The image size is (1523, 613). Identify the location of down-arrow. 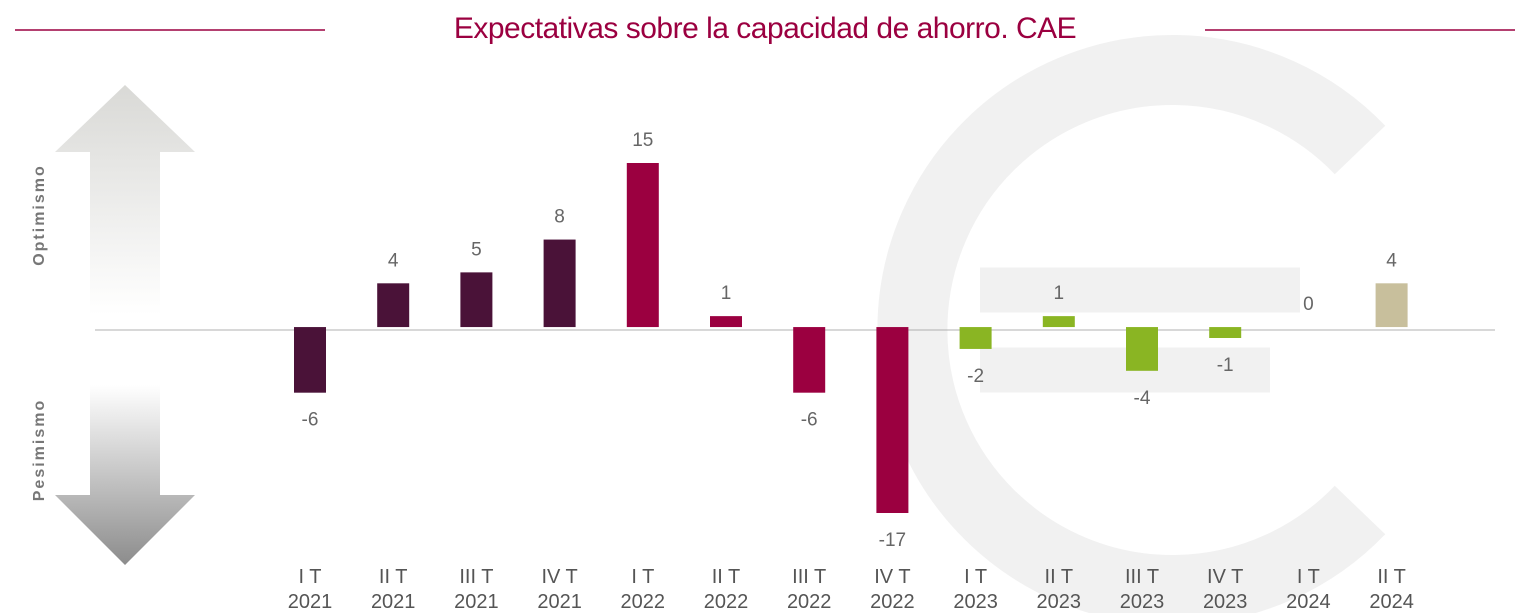
(125, 475).